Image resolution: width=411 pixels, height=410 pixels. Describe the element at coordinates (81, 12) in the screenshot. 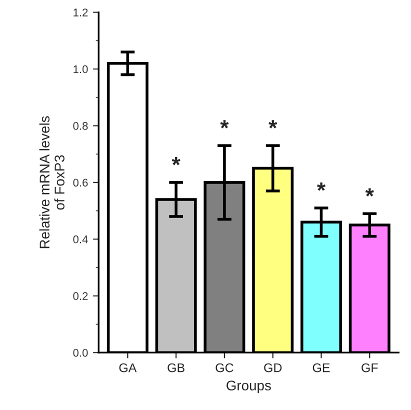

I see `y-tick-label: 1.2` at that location.